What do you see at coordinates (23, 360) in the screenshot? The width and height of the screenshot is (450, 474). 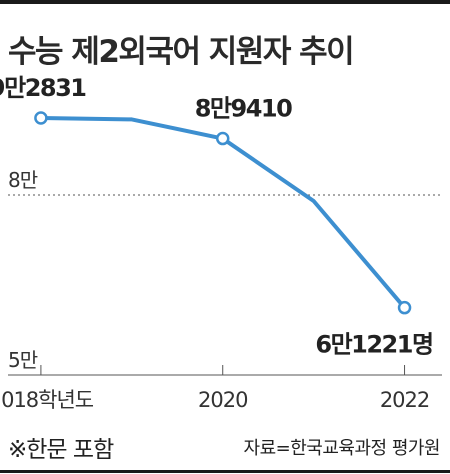 I see `y-tick-label: 5만` at bounding box center [23, 360].